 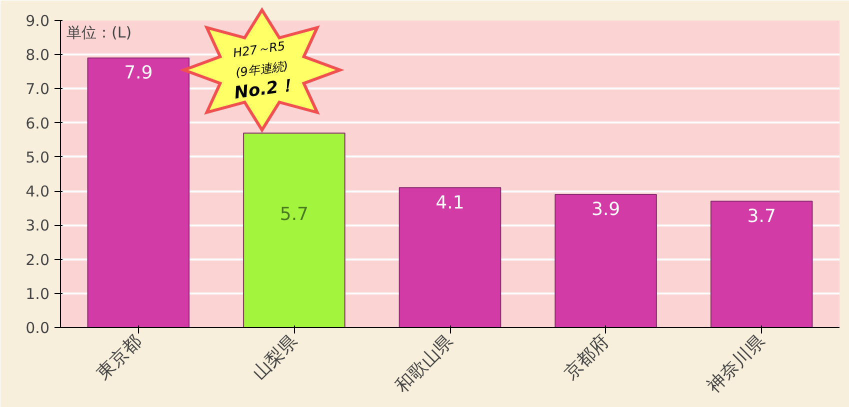 I want to click on annotation: (9年連続), so click(x=262, y=69).